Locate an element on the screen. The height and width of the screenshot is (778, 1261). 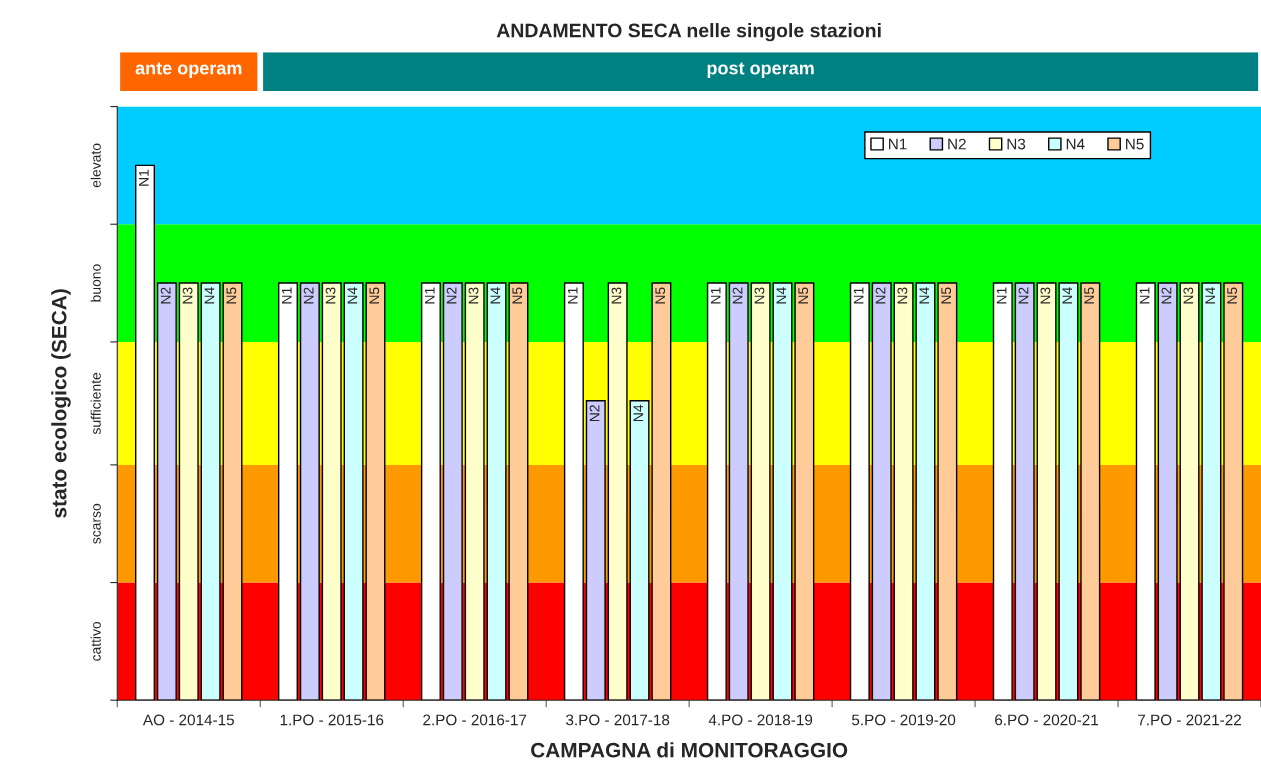
x-axis-title: CAMPAGNA di MONITORAGGIO is located at coordinates (689, 750).